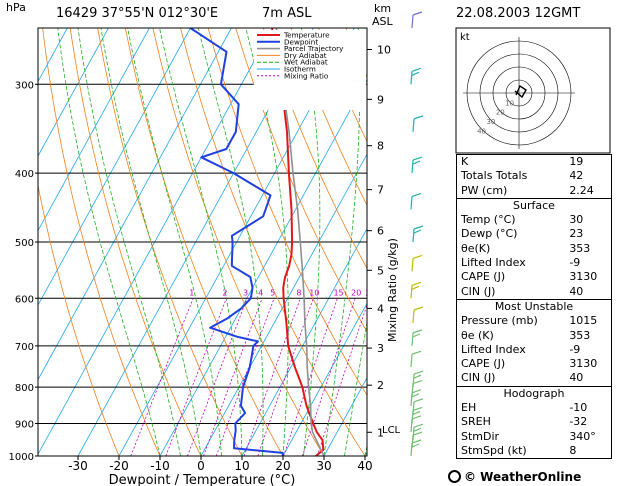 This screenshot has height=486, width=629. Describe the element at coordinates (191, 292) in the screenshot. I see `mixing-ratio-label: 1` at that location.